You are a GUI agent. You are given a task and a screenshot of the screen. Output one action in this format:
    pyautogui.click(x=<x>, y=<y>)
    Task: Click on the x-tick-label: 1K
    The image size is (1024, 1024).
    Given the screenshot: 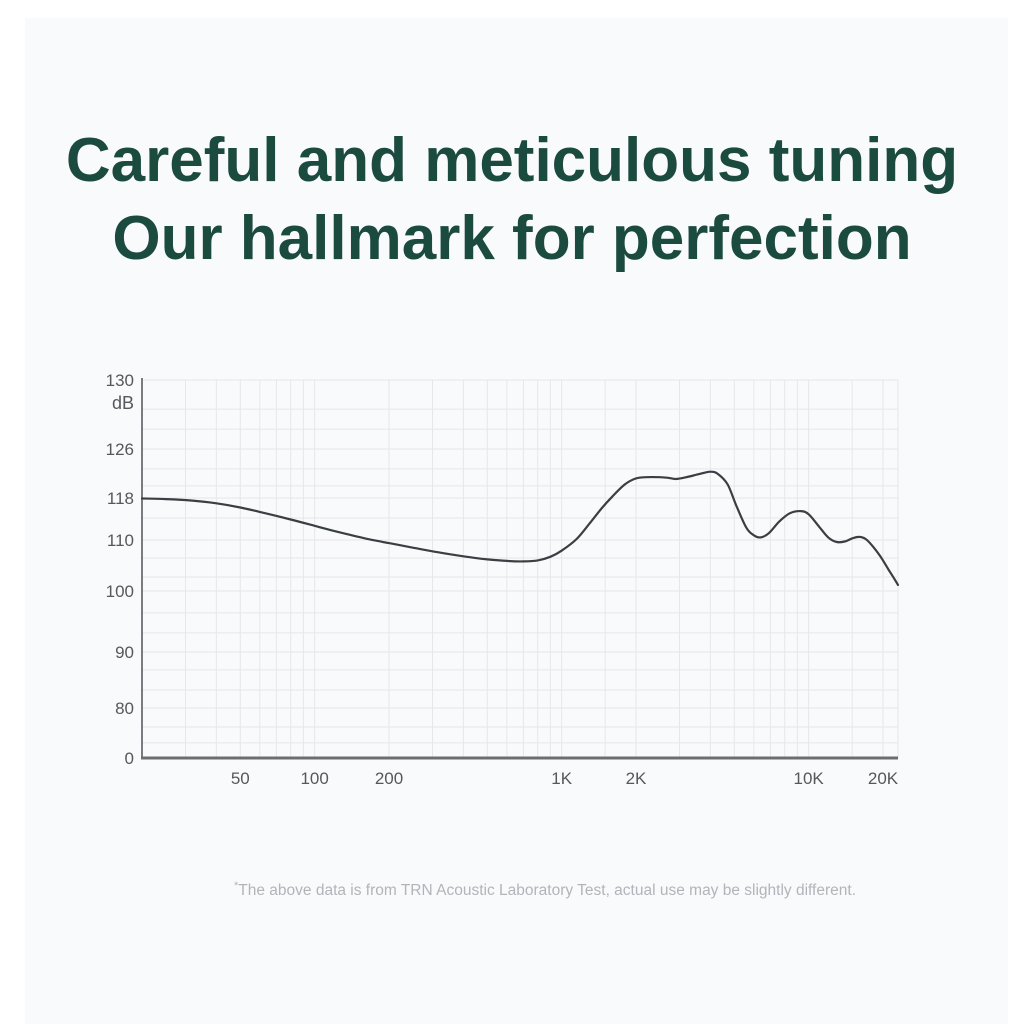 What is the action you would take?
    pyautogui.click(x=561, y=778)
    